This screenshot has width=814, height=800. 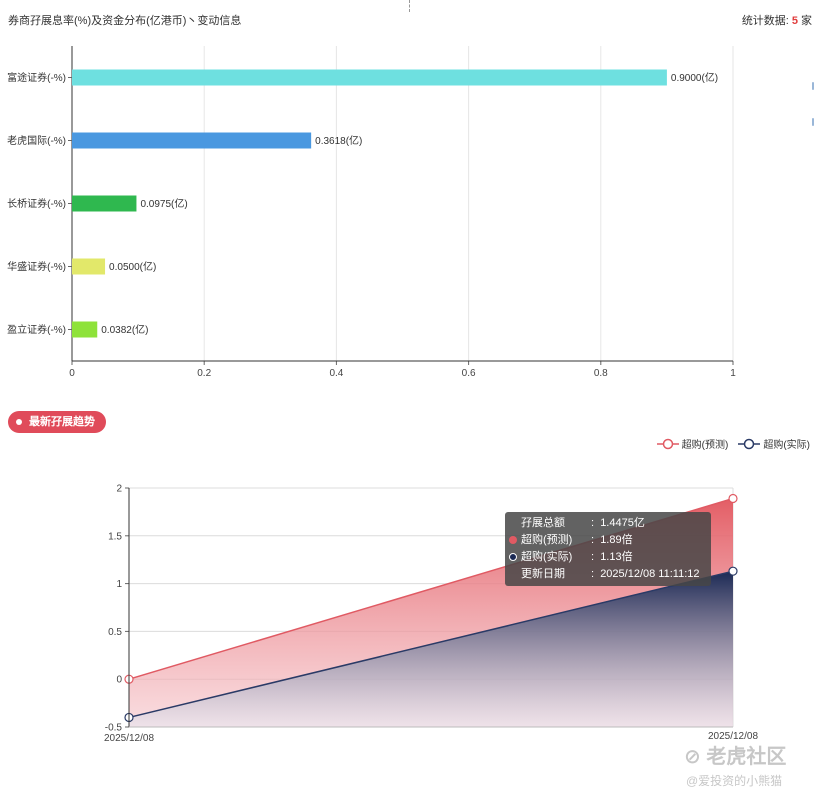 I want to click on x-tick-label: 0.4, so click(x=336, y=373).